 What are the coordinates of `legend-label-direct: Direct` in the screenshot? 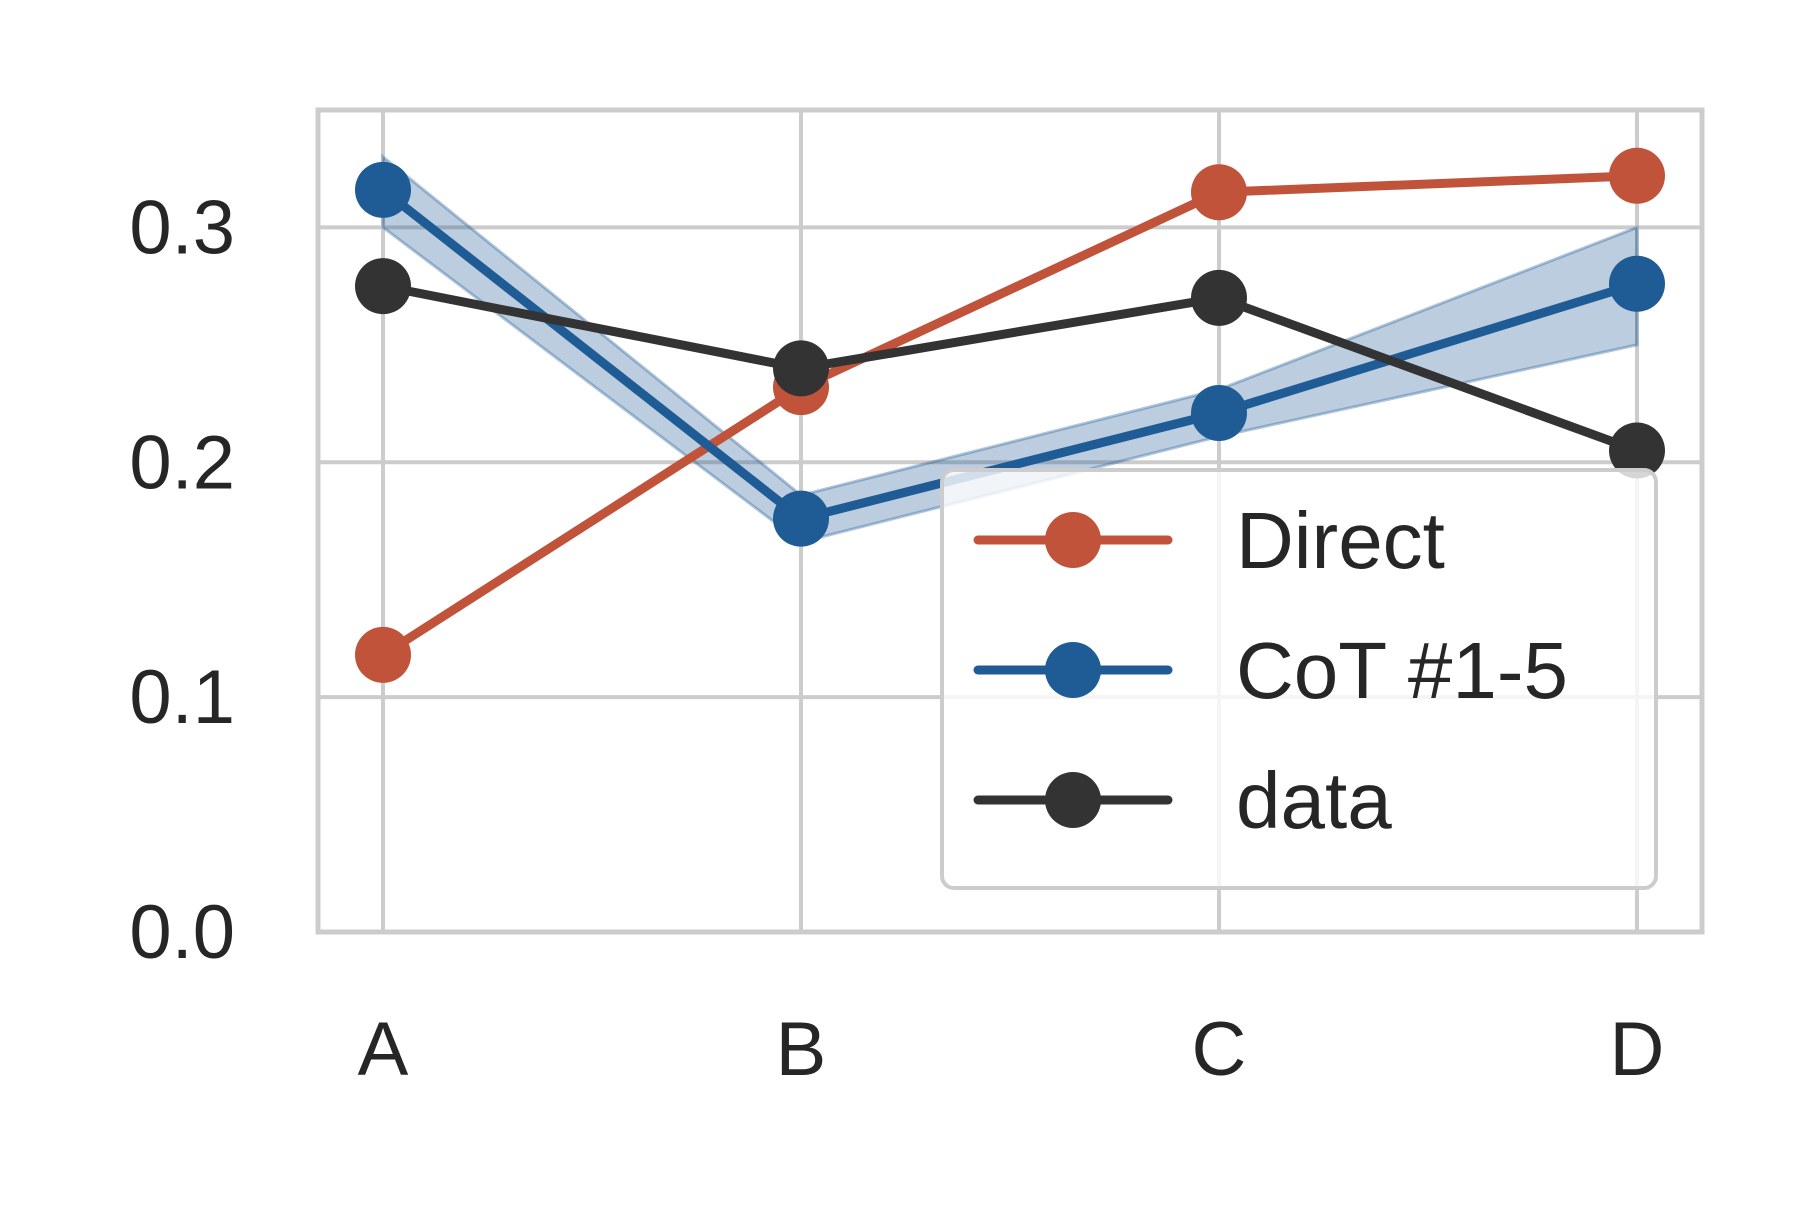 It's located at (1340, 540).